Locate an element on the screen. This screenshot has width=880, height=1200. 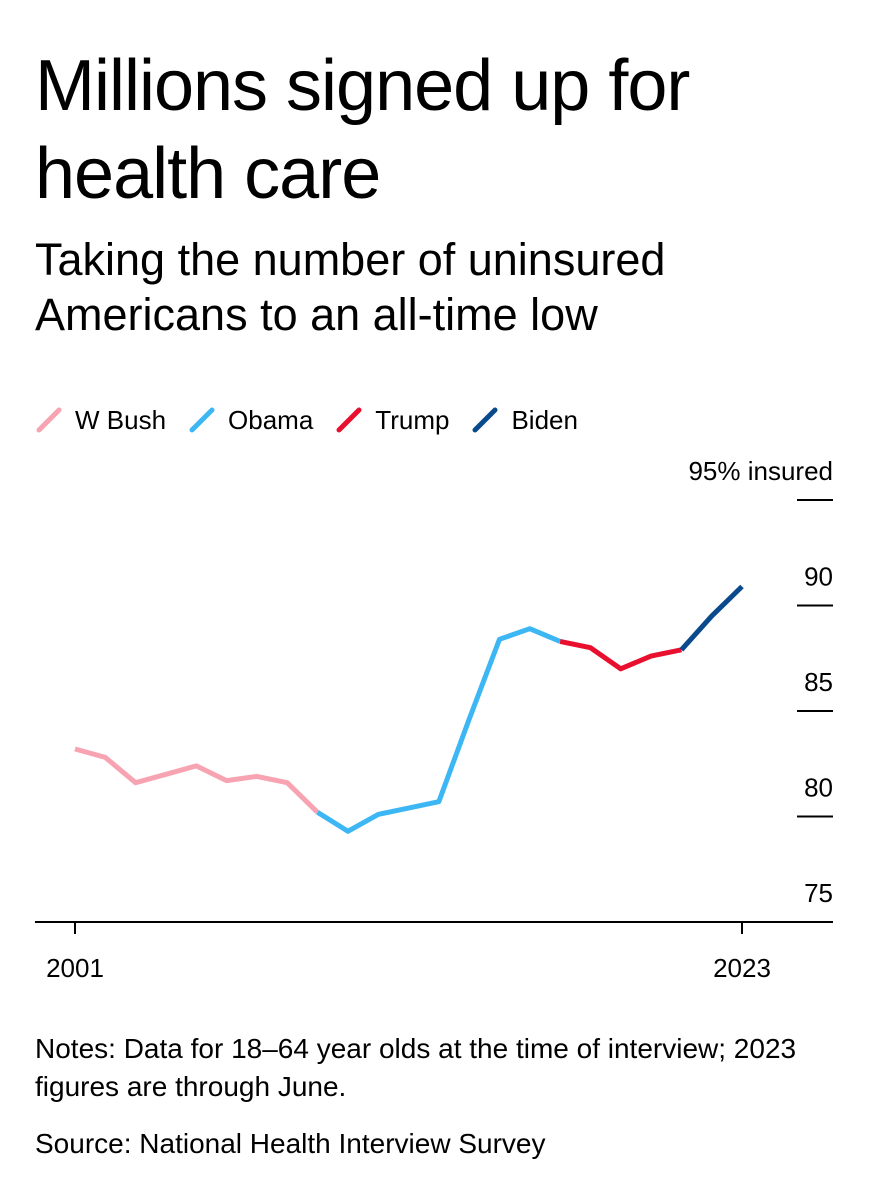
legend-item: Biden is located at coordinates (524, 420).